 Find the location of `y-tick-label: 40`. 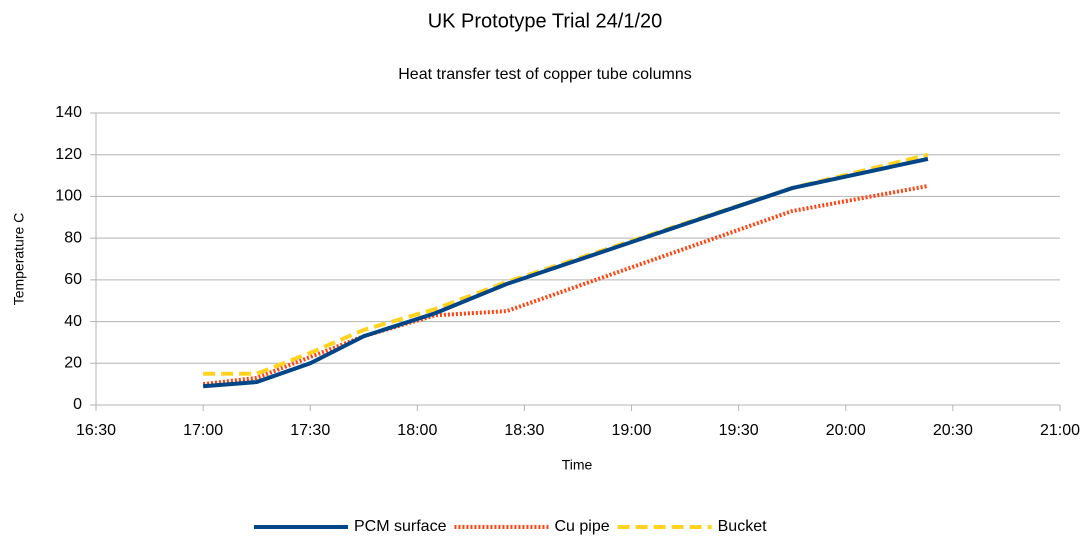

y-tick-label: 40 is located at coordinates (73, 321).